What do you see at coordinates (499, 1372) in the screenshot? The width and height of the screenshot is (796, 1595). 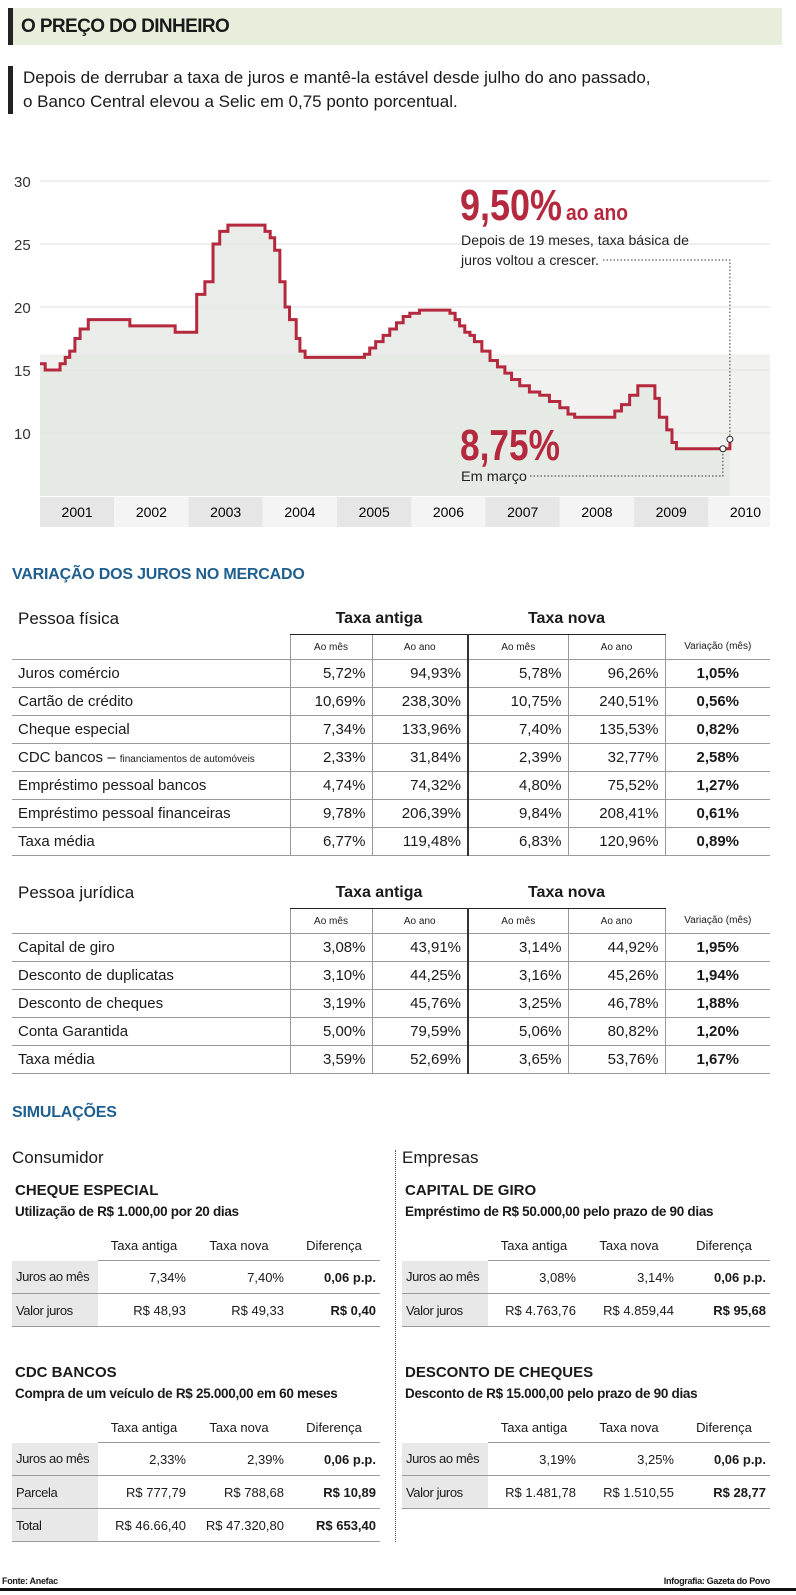 I see `block-title: DESCONTO DE CHEQUES` at bounding box center [499, 1372].